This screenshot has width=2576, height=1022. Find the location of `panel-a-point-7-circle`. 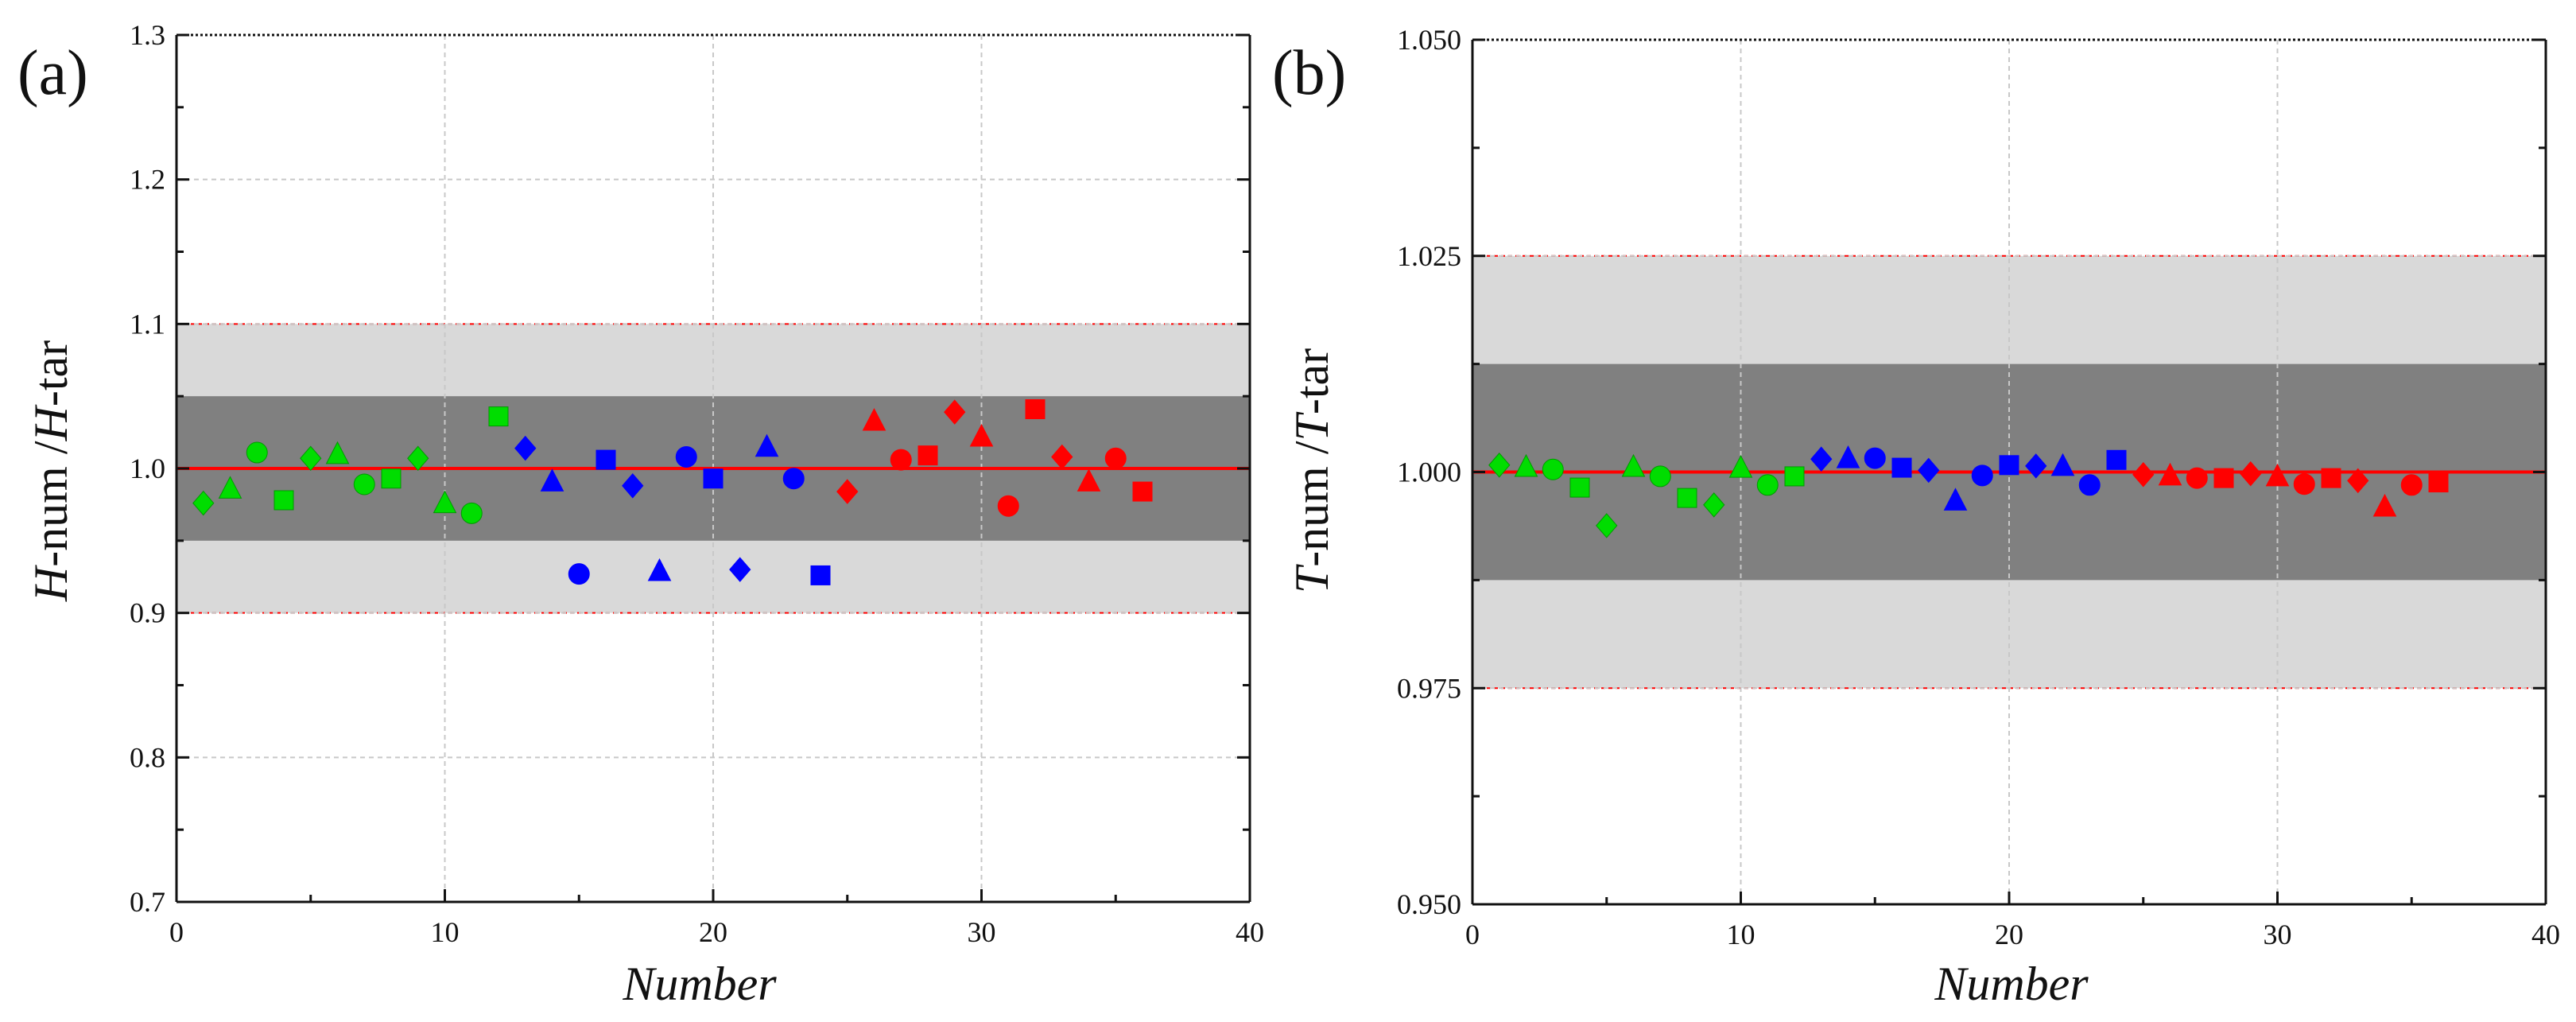

panel-a-point-7-circle is located at coordinates (364, 484).